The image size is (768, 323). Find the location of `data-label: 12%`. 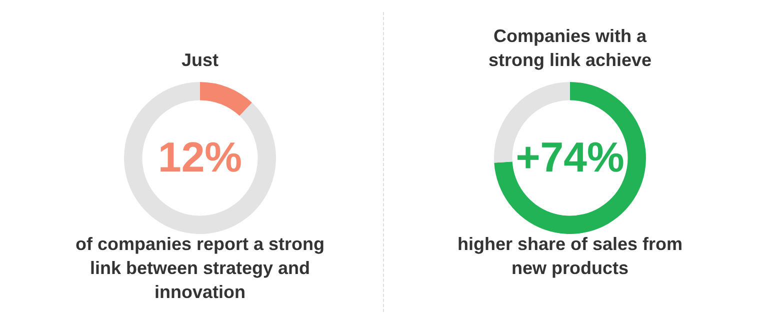

data-label: 12% is located at coordinates (200, 157).